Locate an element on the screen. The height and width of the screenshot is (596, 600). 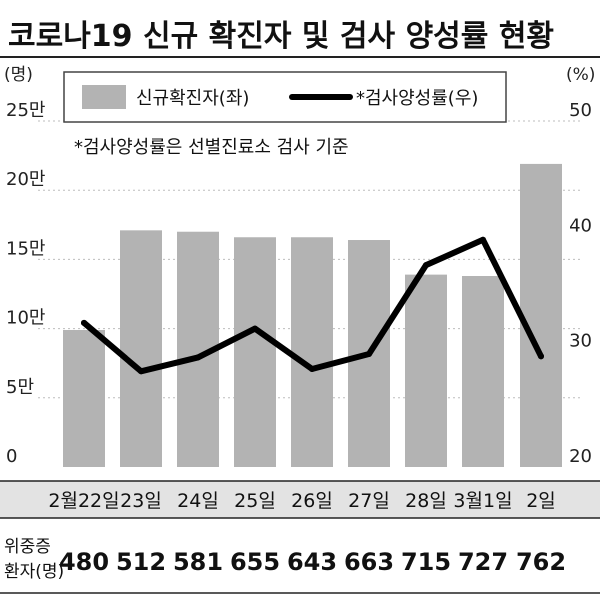
x-axis-ticks: 2월22일 23일 24일 25일 26일 27일 28일 3월1일 2일 is located at coordinates (301, 501).